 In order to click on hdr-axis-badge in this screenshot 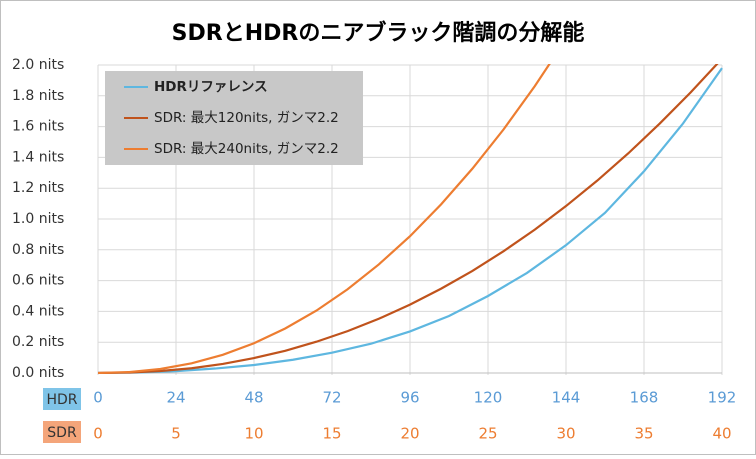, I will do `click(62, 399)`.